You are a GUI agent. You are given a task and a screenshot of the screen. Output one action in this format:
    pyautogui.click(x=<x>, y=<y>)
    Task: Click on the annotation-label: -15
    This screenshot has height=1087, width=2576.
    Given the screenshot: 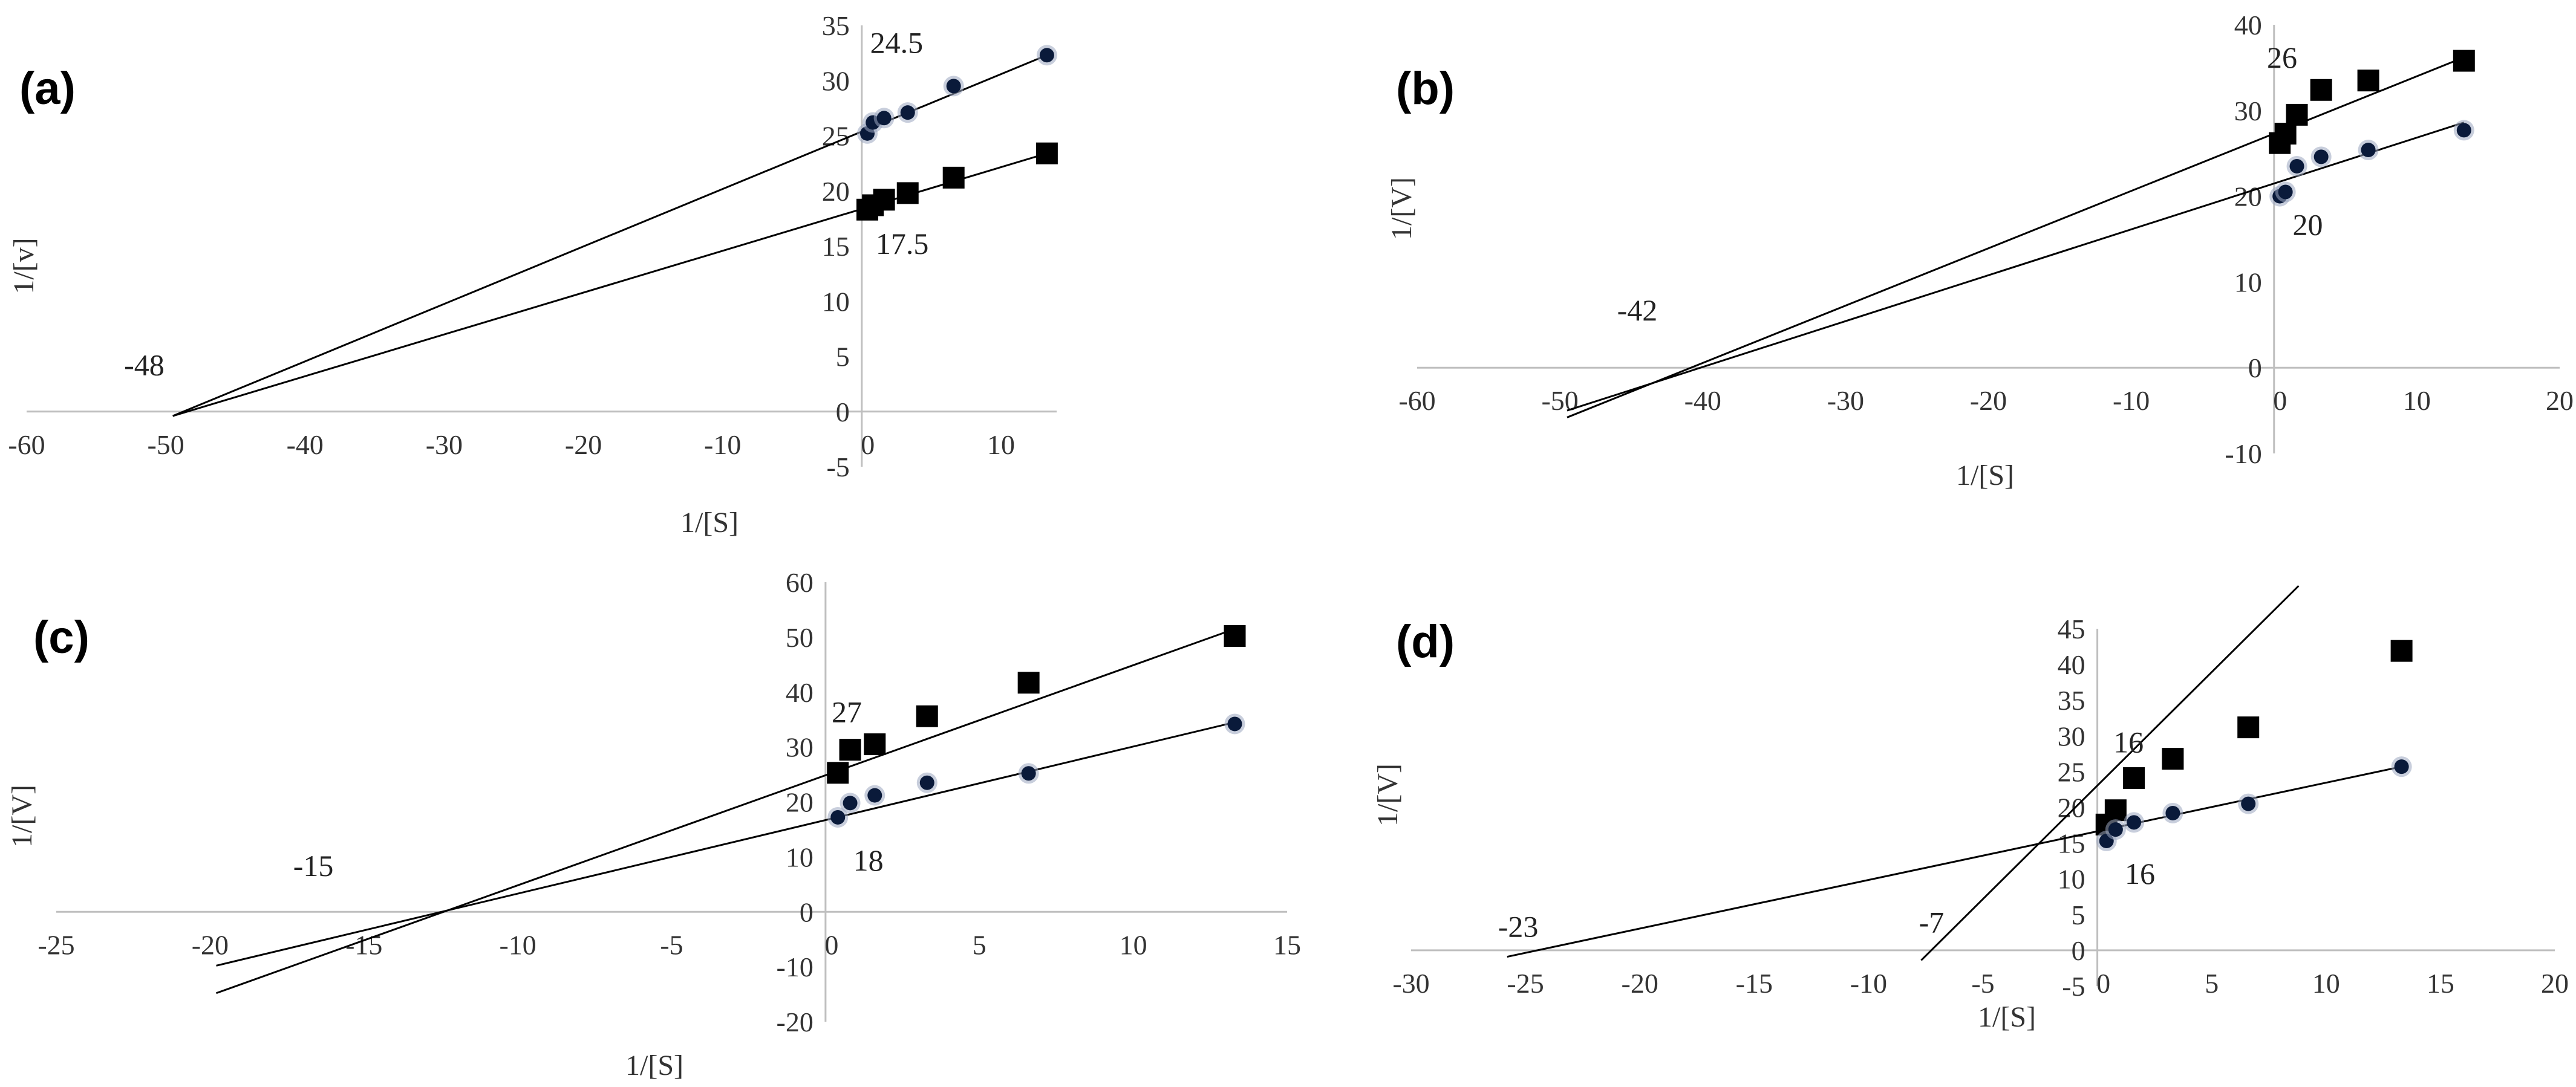 What is the action you would take?
    pyautogui.click(x=314, y=866)
    